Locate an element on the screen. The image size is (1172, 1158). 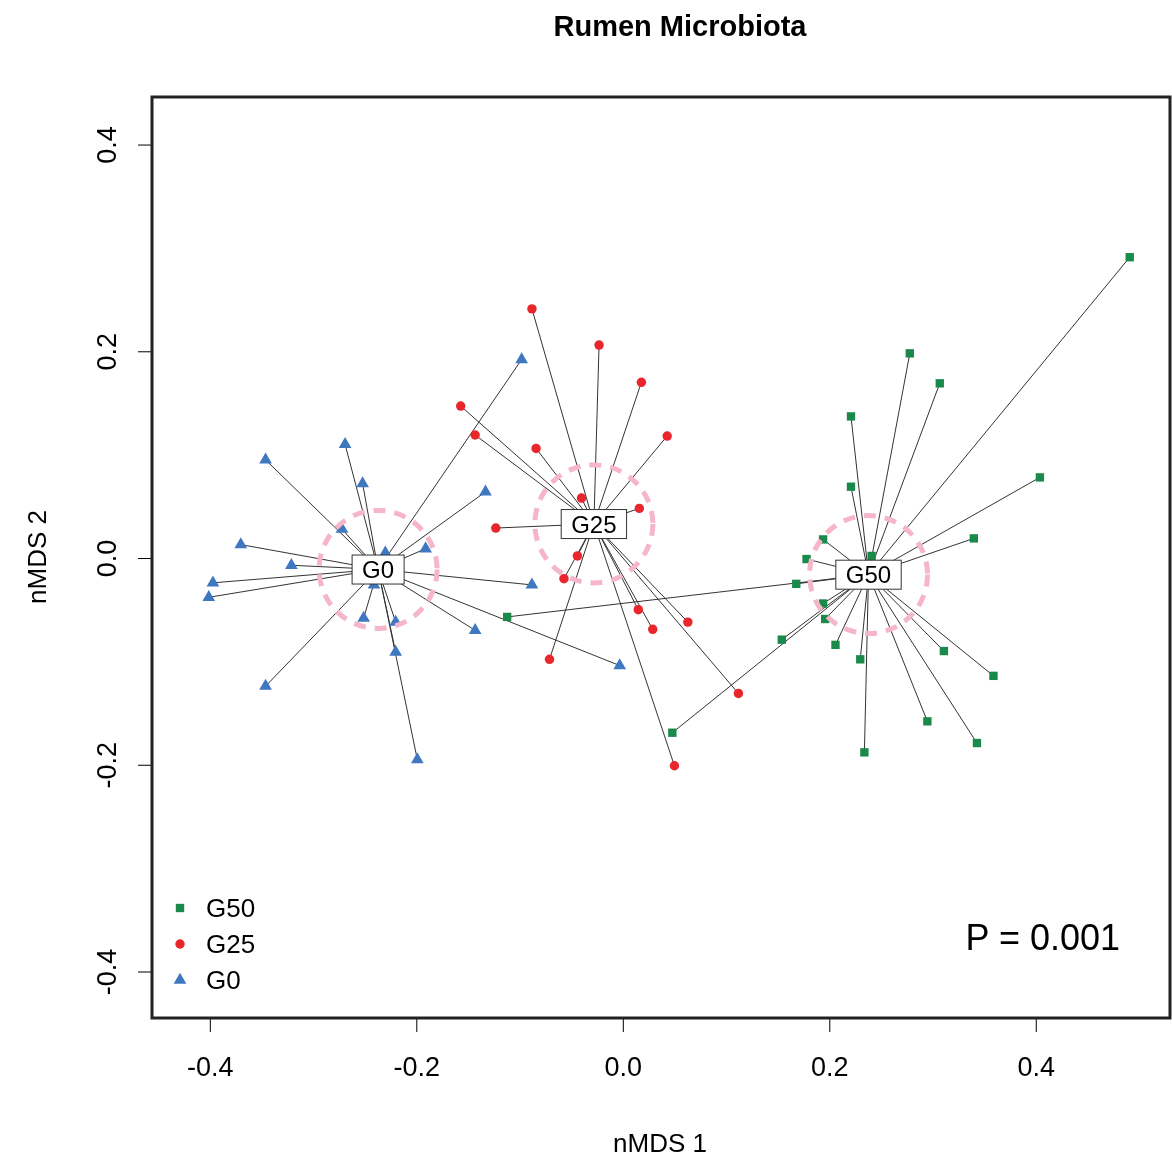
y-axis-title: nMDS 2 is located at coordinates (37, 557).